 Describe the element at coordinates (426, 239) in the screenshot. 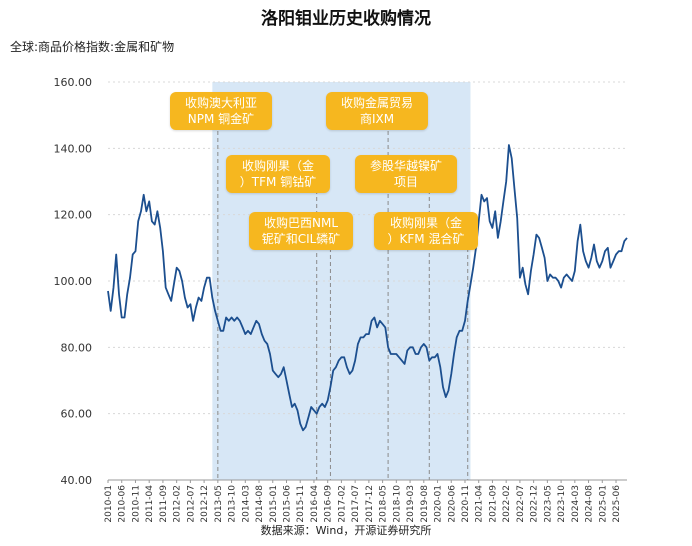

I see `annotation-kfm-line2: ）KFM 混合矿` at that location.